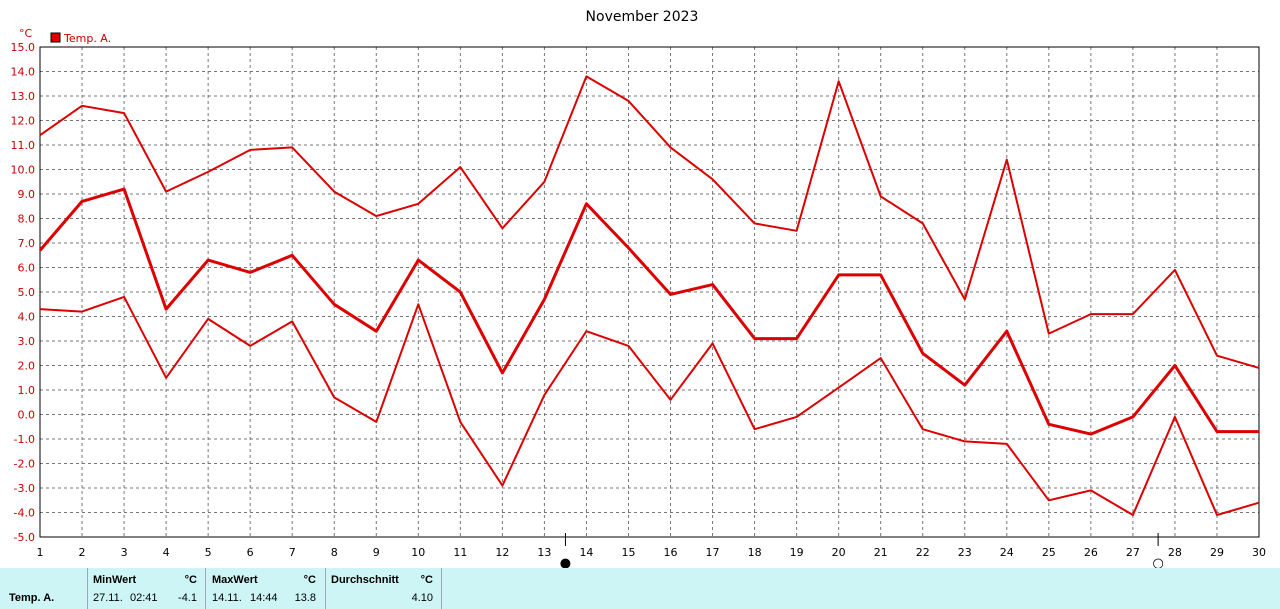 The image size is (1280, 609). I want to click on y-tick-label: 1.0, so click(27, 390).